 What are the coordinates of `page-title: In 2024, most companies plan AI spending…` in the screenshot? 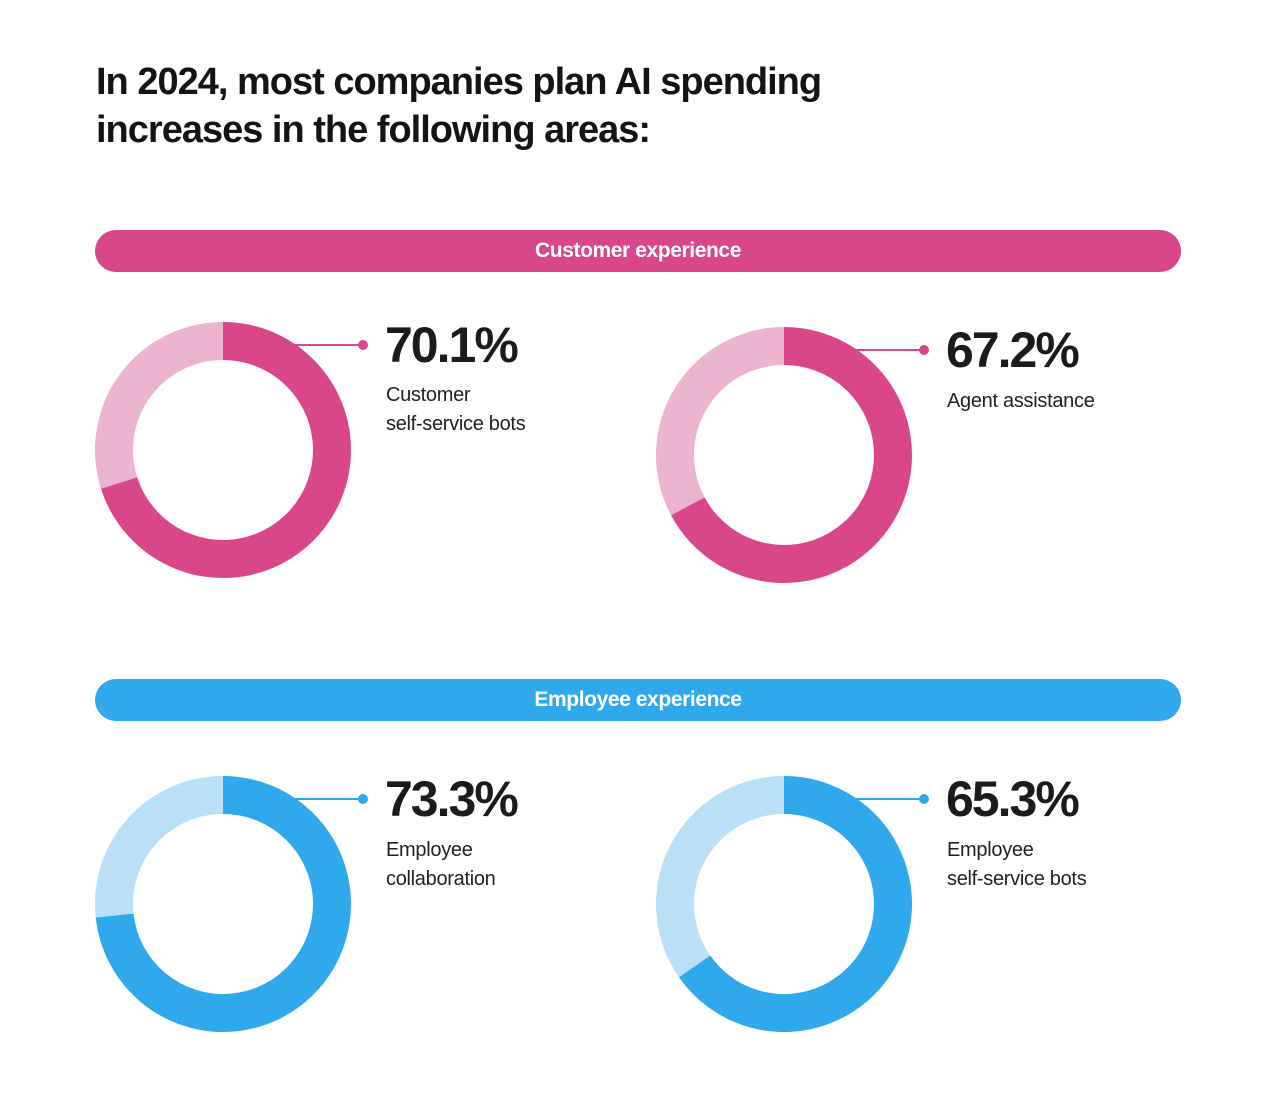 It's located at (546, 106).